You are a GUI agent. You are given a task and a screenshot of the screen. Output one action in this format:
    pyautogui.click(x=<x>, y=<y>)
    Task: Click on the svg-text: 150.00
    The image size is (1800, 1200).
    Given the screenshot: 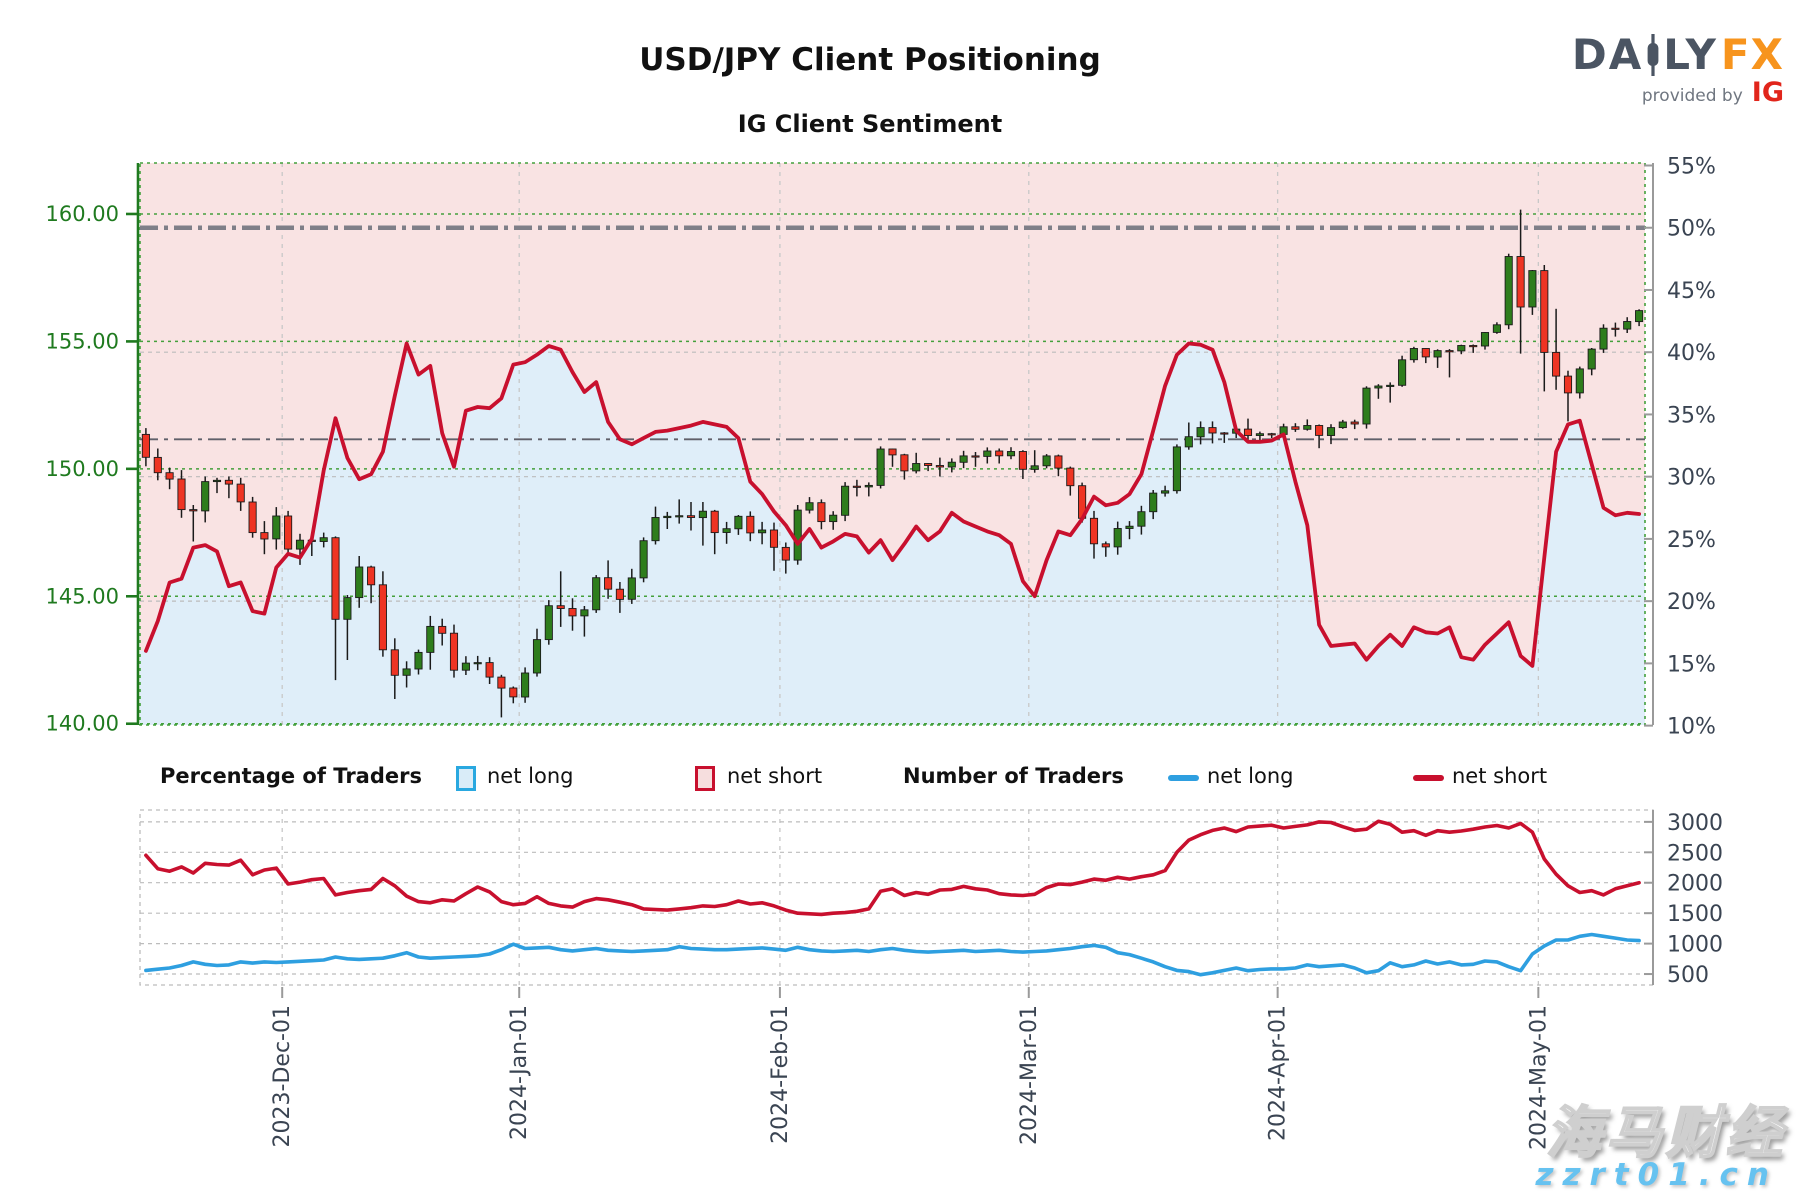 What is the action you would take?
    pyautogui.click(x=82, y=469)
    